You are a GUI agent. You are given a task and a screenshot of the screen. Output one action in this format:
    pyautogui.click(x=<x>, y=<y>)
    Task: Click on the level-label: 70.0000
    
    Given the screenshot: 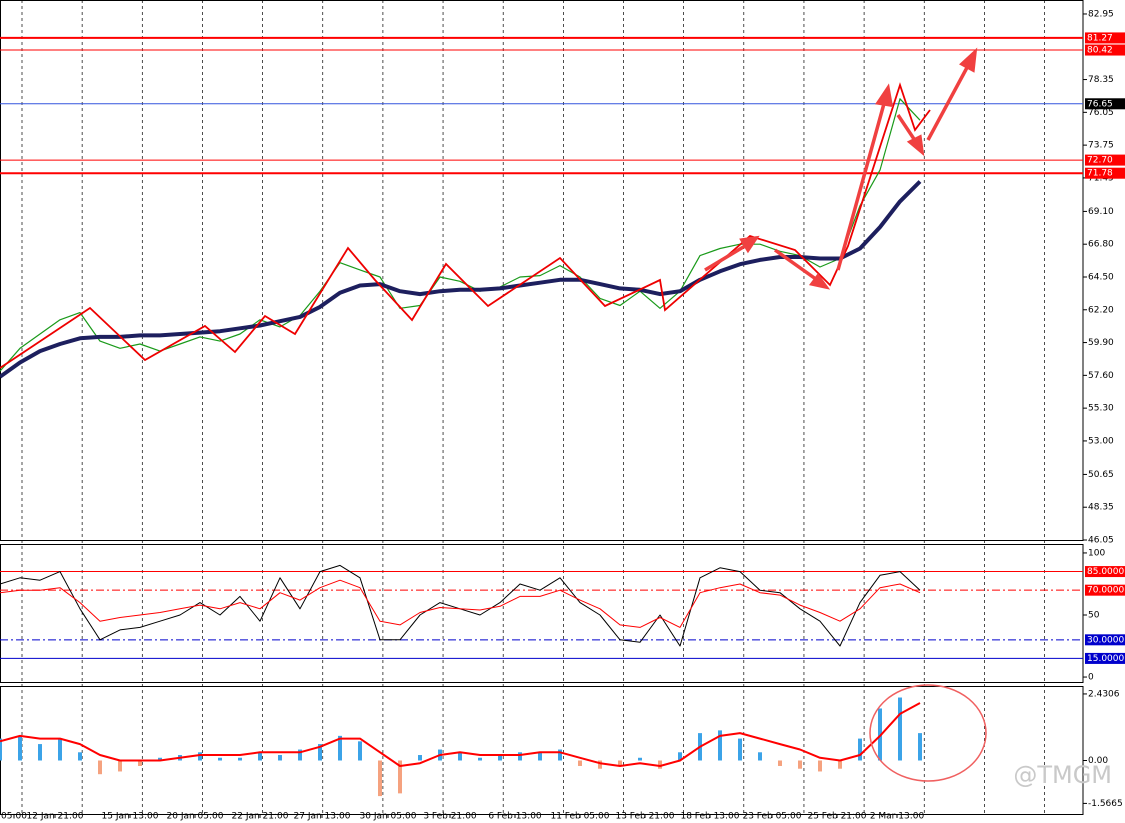 What is the action you would take?
    pyautogui.click(x=1105, y=591)
    